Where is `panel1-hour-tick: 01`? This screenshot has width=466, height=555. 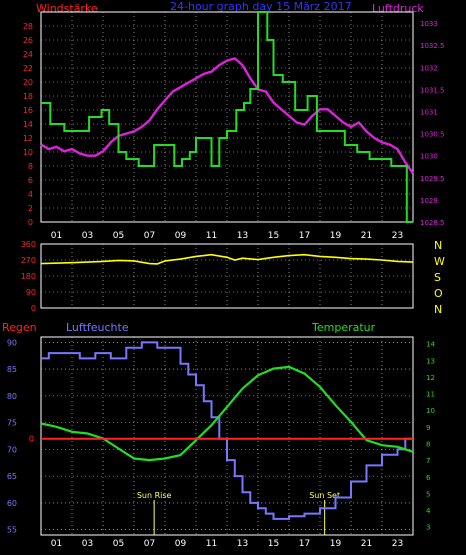 panel1-hour-tick: 01 is located at coordinates (56, 236).